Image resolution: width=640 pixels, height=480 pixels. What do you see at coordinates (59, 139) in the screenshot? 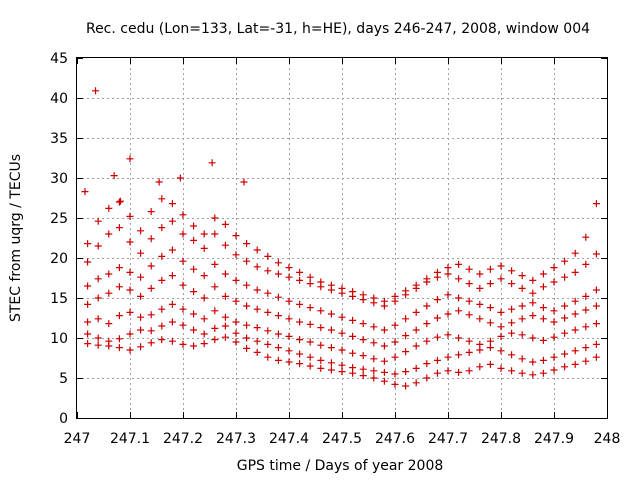
I see `y-tick-label: 35` at bounding box center [59, 139].